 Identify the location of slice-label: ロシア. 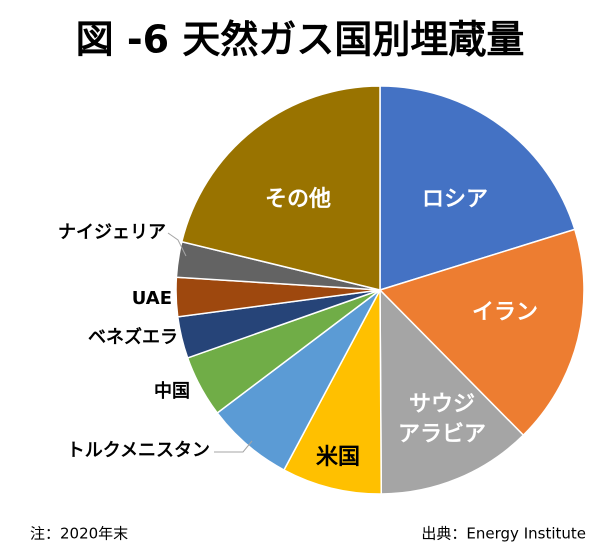
(455, 199).